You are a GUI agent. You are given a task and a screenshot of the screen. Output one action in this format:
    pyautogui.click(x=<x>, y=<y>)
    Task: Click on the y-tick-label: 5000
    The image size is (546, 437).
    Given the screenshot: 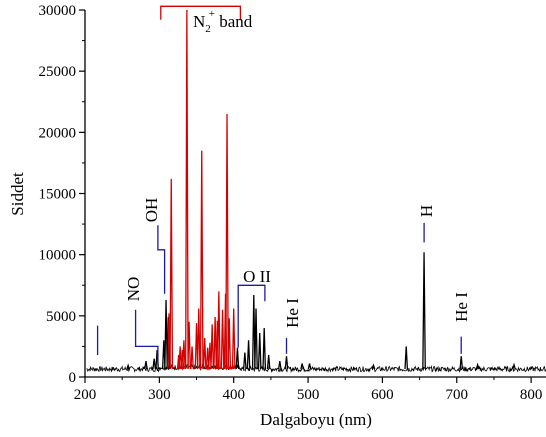 What is the action you would take?
    pyautogui.click(x=61, y=317)
    